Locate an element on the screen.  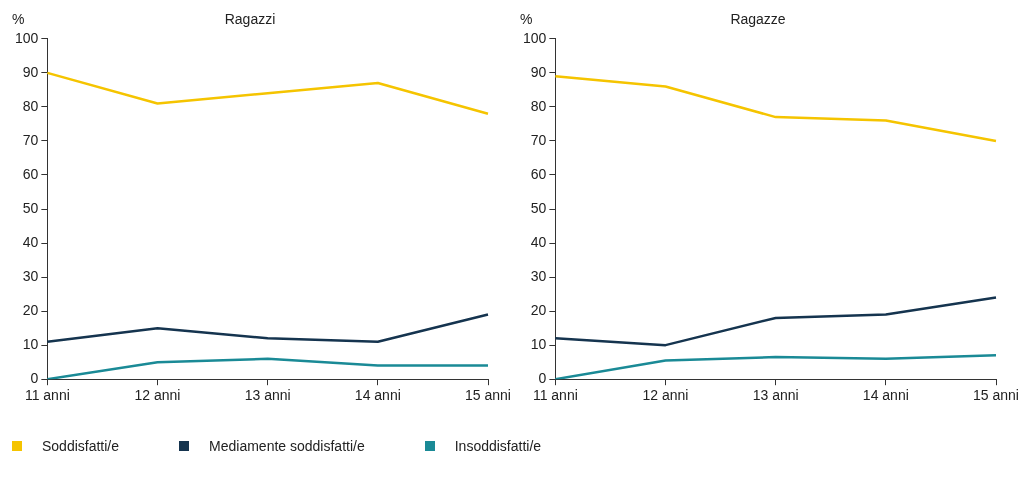
legend-label: Mediamente soddisfatti/e is located at coordinates (287, 446).